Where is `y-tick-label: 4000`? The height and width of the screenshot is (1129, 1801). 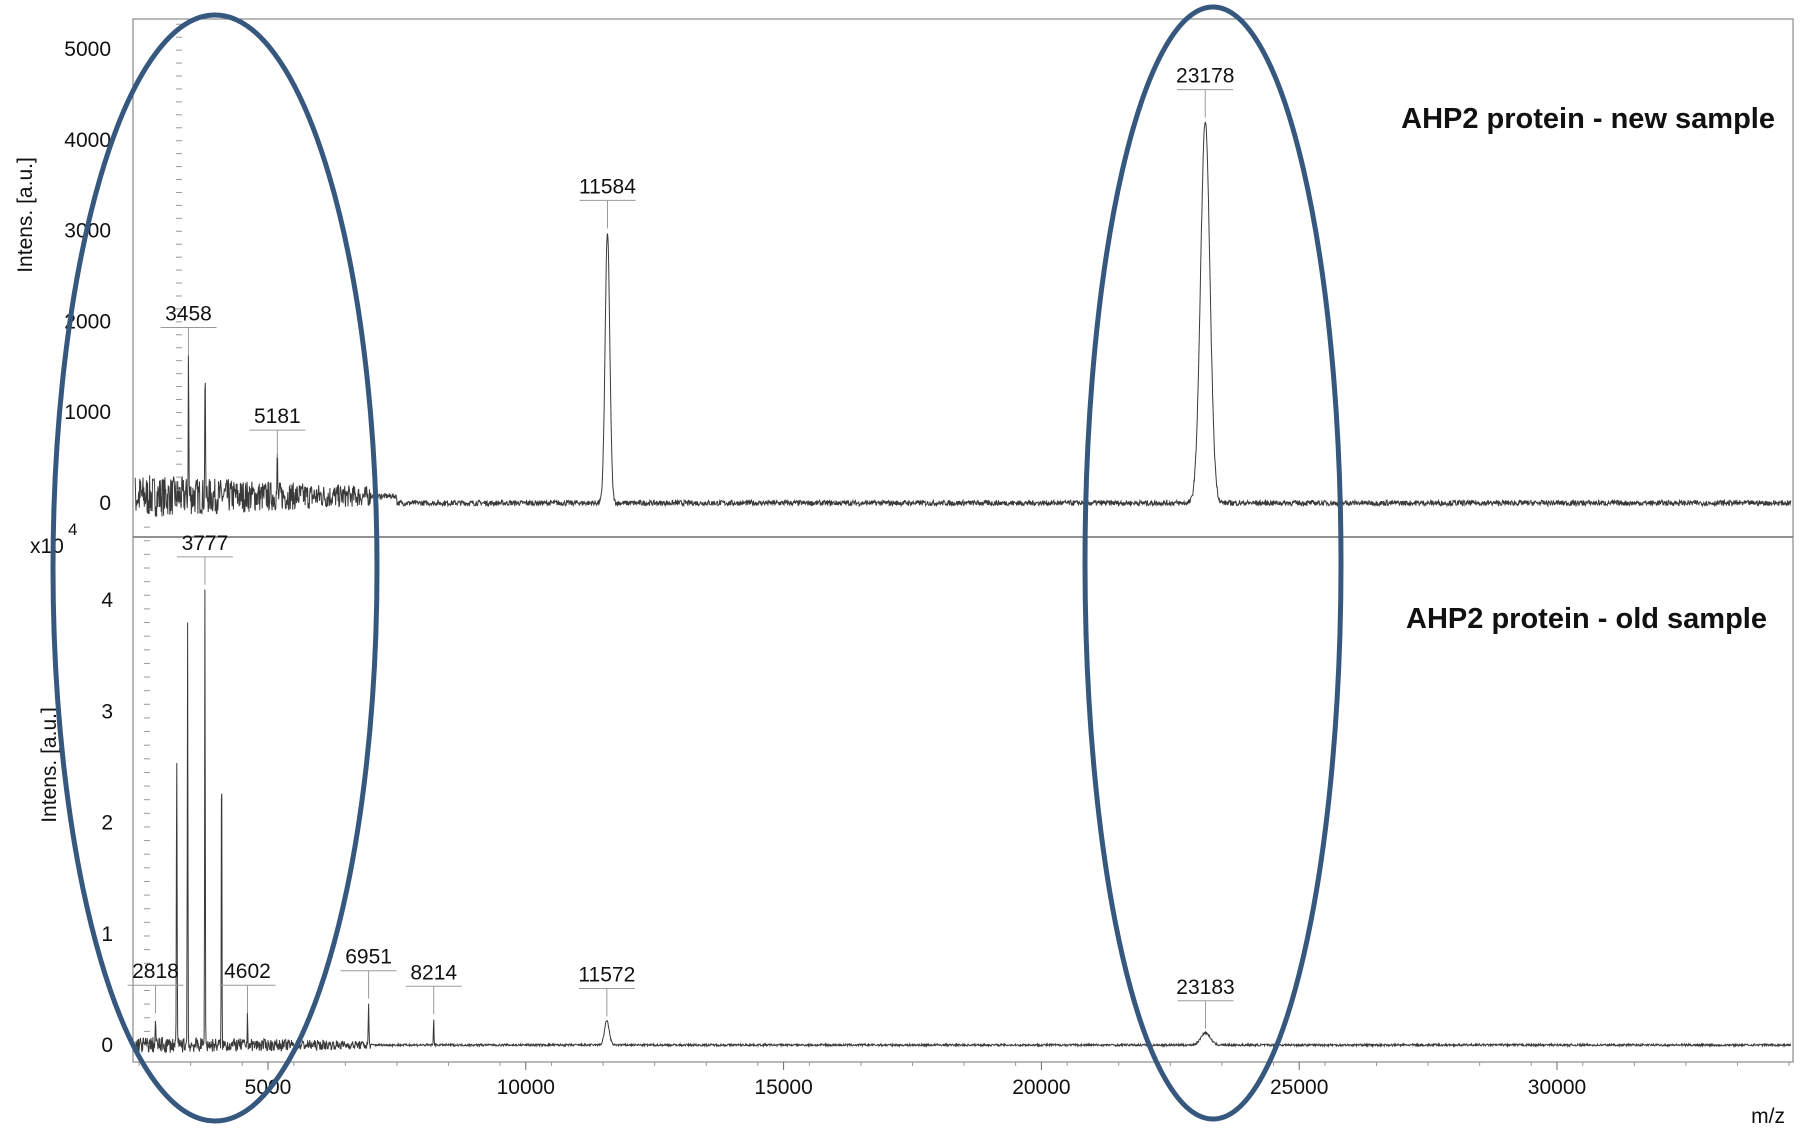
y-tick-label: 4000 is located at coordinates (87, 140).